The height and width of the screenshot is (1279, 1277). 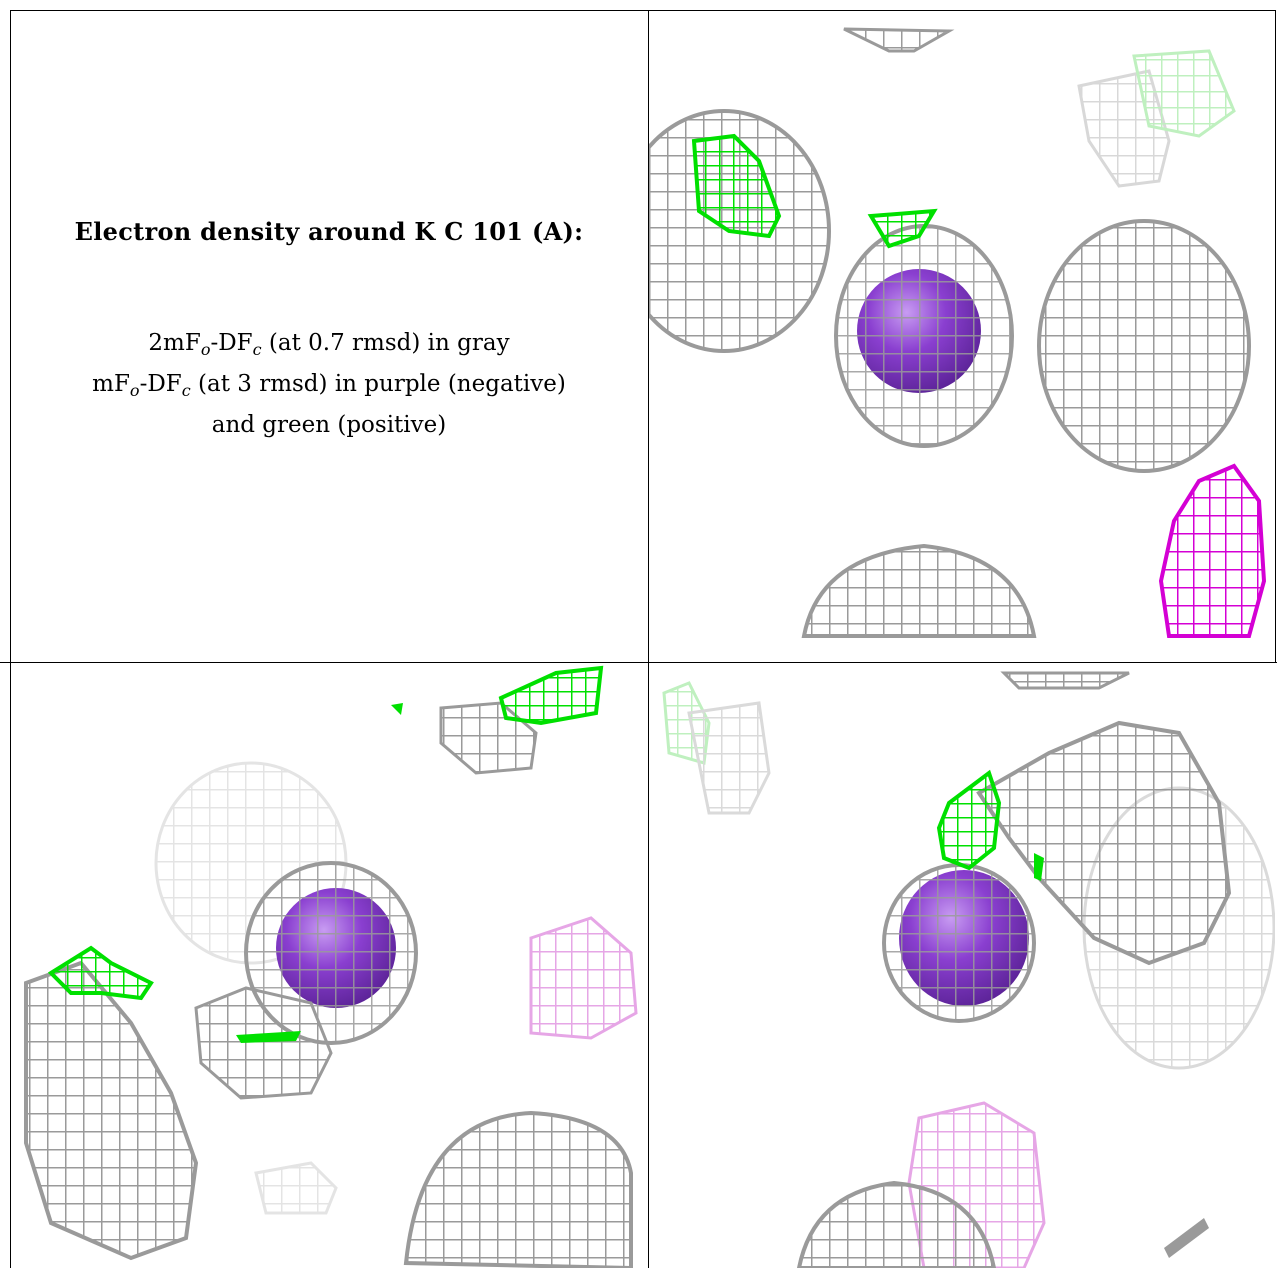 What do you see at coordinates (638, 662) in the screenshot?
I see `frame-horizontal-divider` at bounding box center [638, 662].